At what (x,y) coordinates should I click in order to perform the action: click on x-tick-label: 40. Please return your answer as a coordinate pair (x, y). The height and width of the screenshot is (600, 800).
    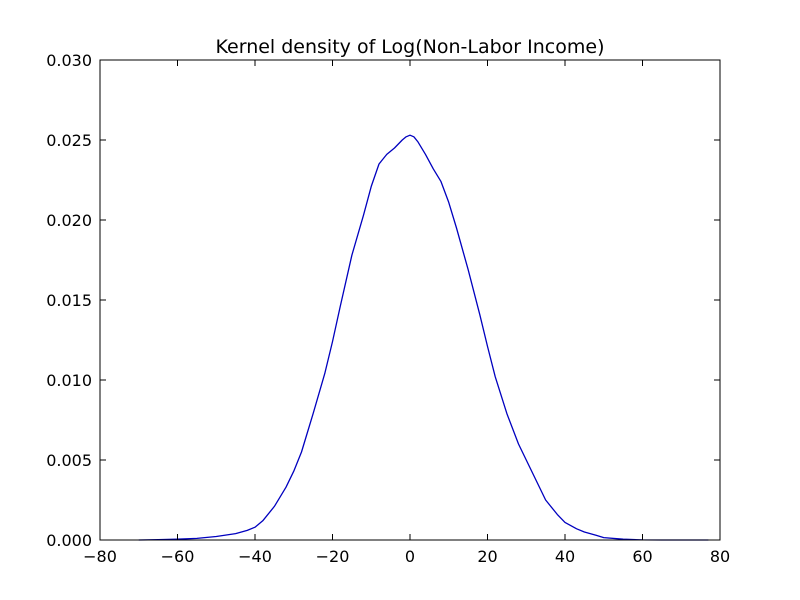
    Looking at the image, I should click on (565, 556).